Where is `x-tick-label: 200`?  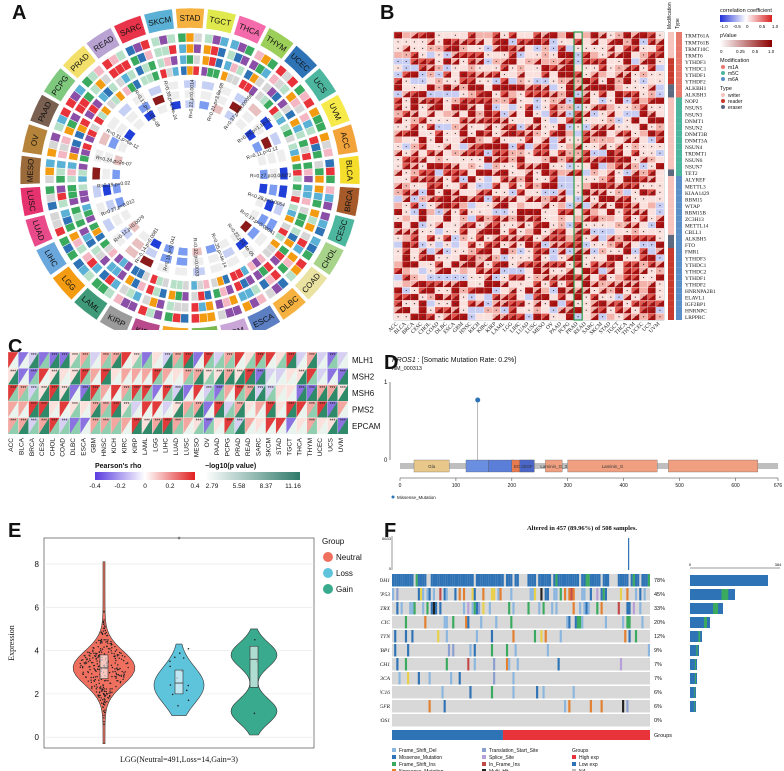
x-tick-label: 200 is located at coordinates (512, 486).